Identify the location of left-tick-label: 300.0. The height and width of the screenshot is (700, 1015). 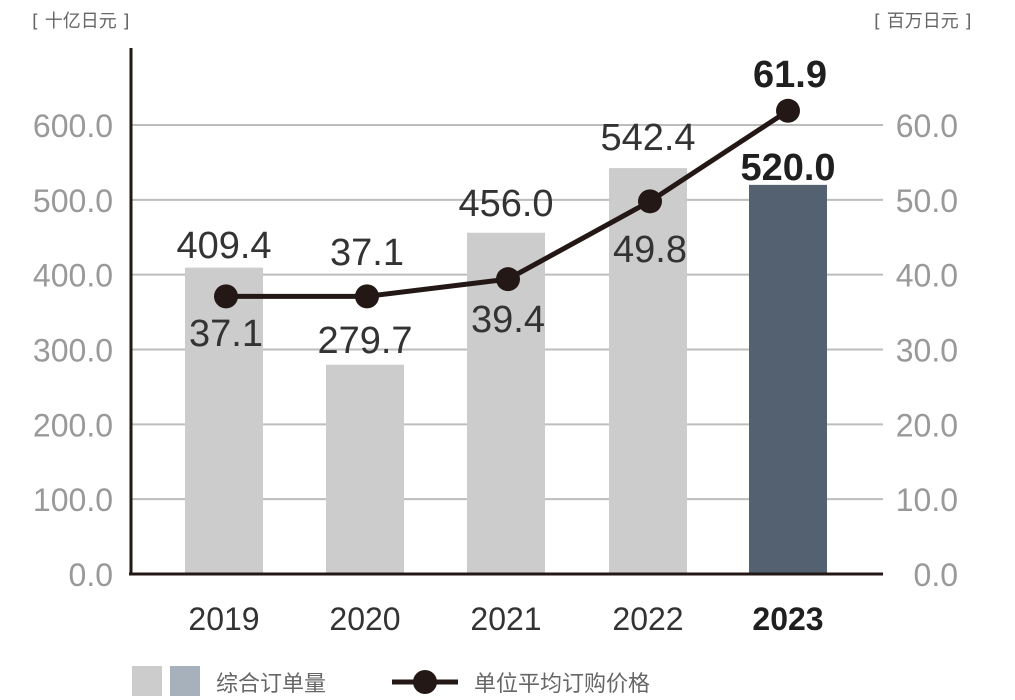
(73, 351).